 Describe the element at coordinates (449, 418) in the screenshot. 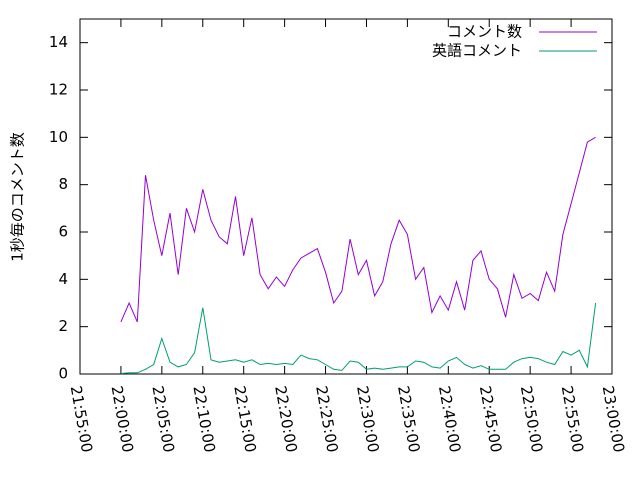

I see `x-tick-label: 22:40:00` at that location.